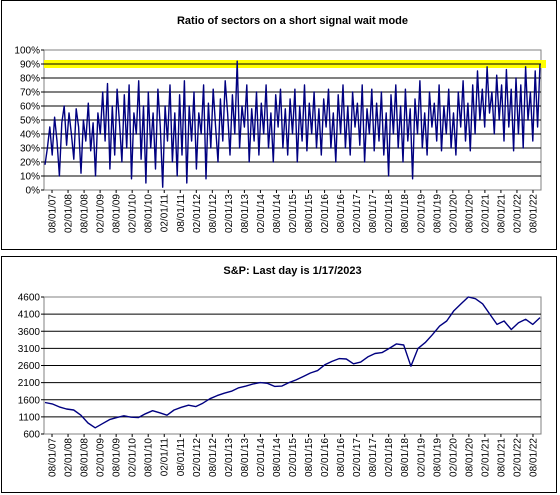 This screenshot has height=495, width=560. I want to click on y-tick-label: 600, so click(31, 435).